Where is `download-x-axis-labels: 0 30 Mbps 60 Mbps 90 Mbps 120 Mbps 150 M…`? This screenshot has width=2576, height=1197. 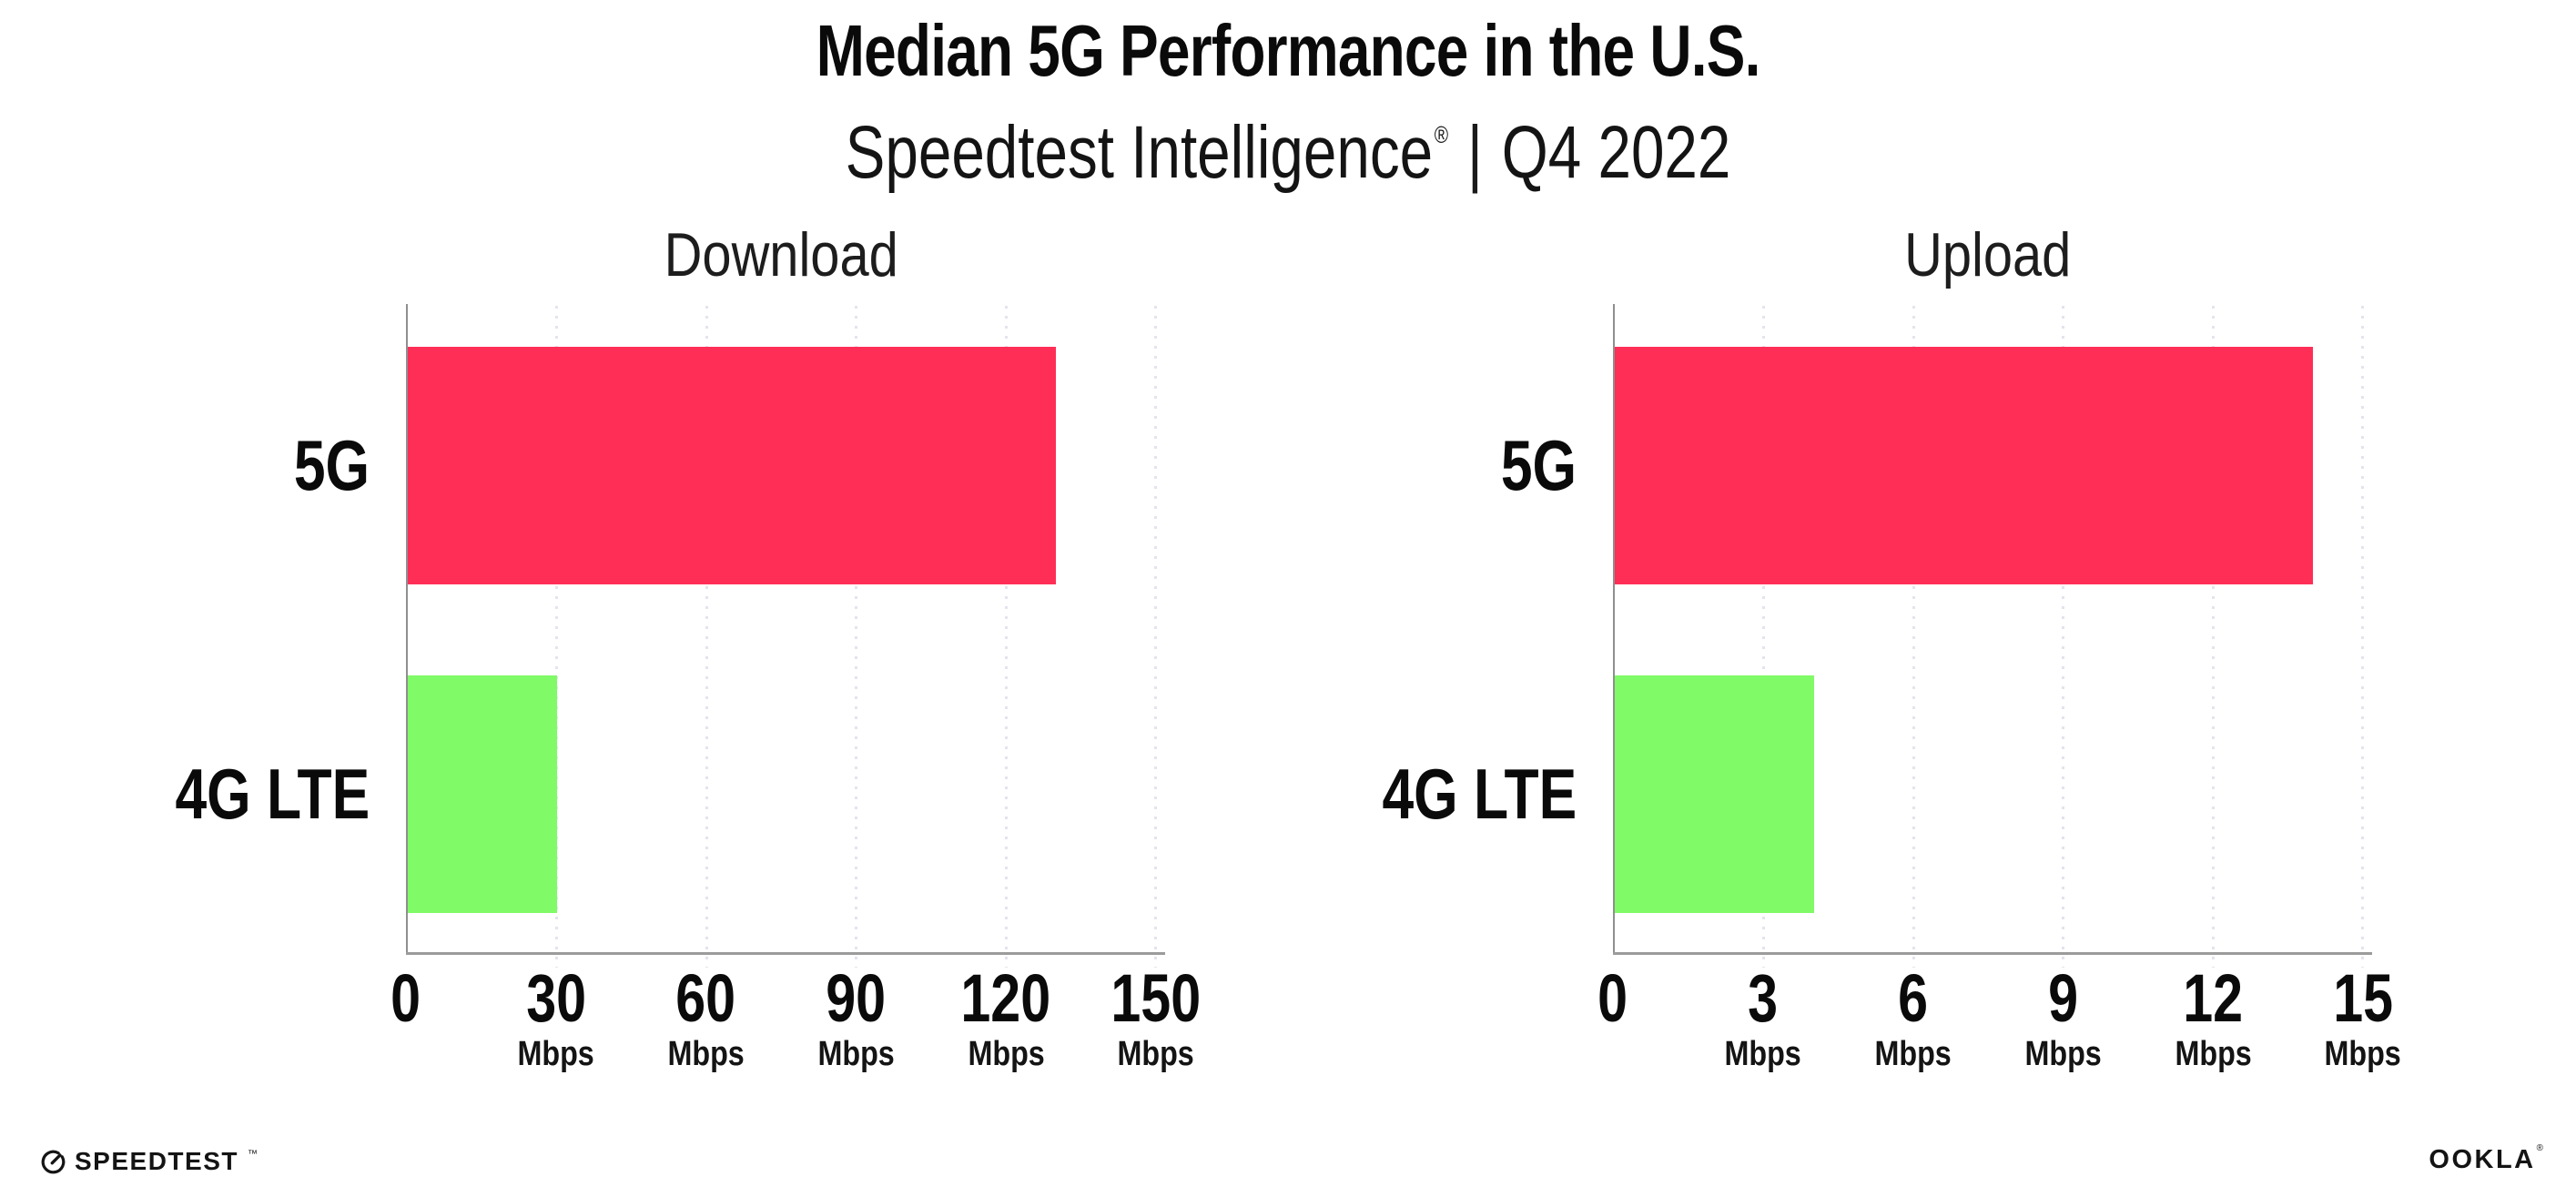
download-x-axis-labels: 0 30 Mbps 60 Mbps 90 Mbps 120 Mbps 150 M… is located at coordinates (796, 1023).